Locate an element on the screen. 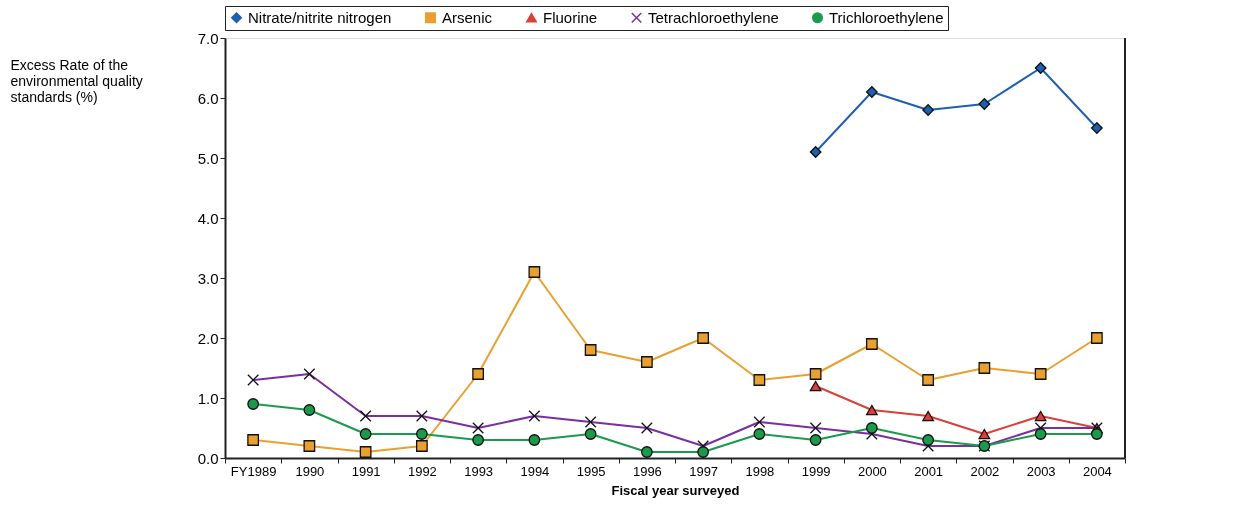  y-tick-label: 2.0 is located at coordinates (208, 338).